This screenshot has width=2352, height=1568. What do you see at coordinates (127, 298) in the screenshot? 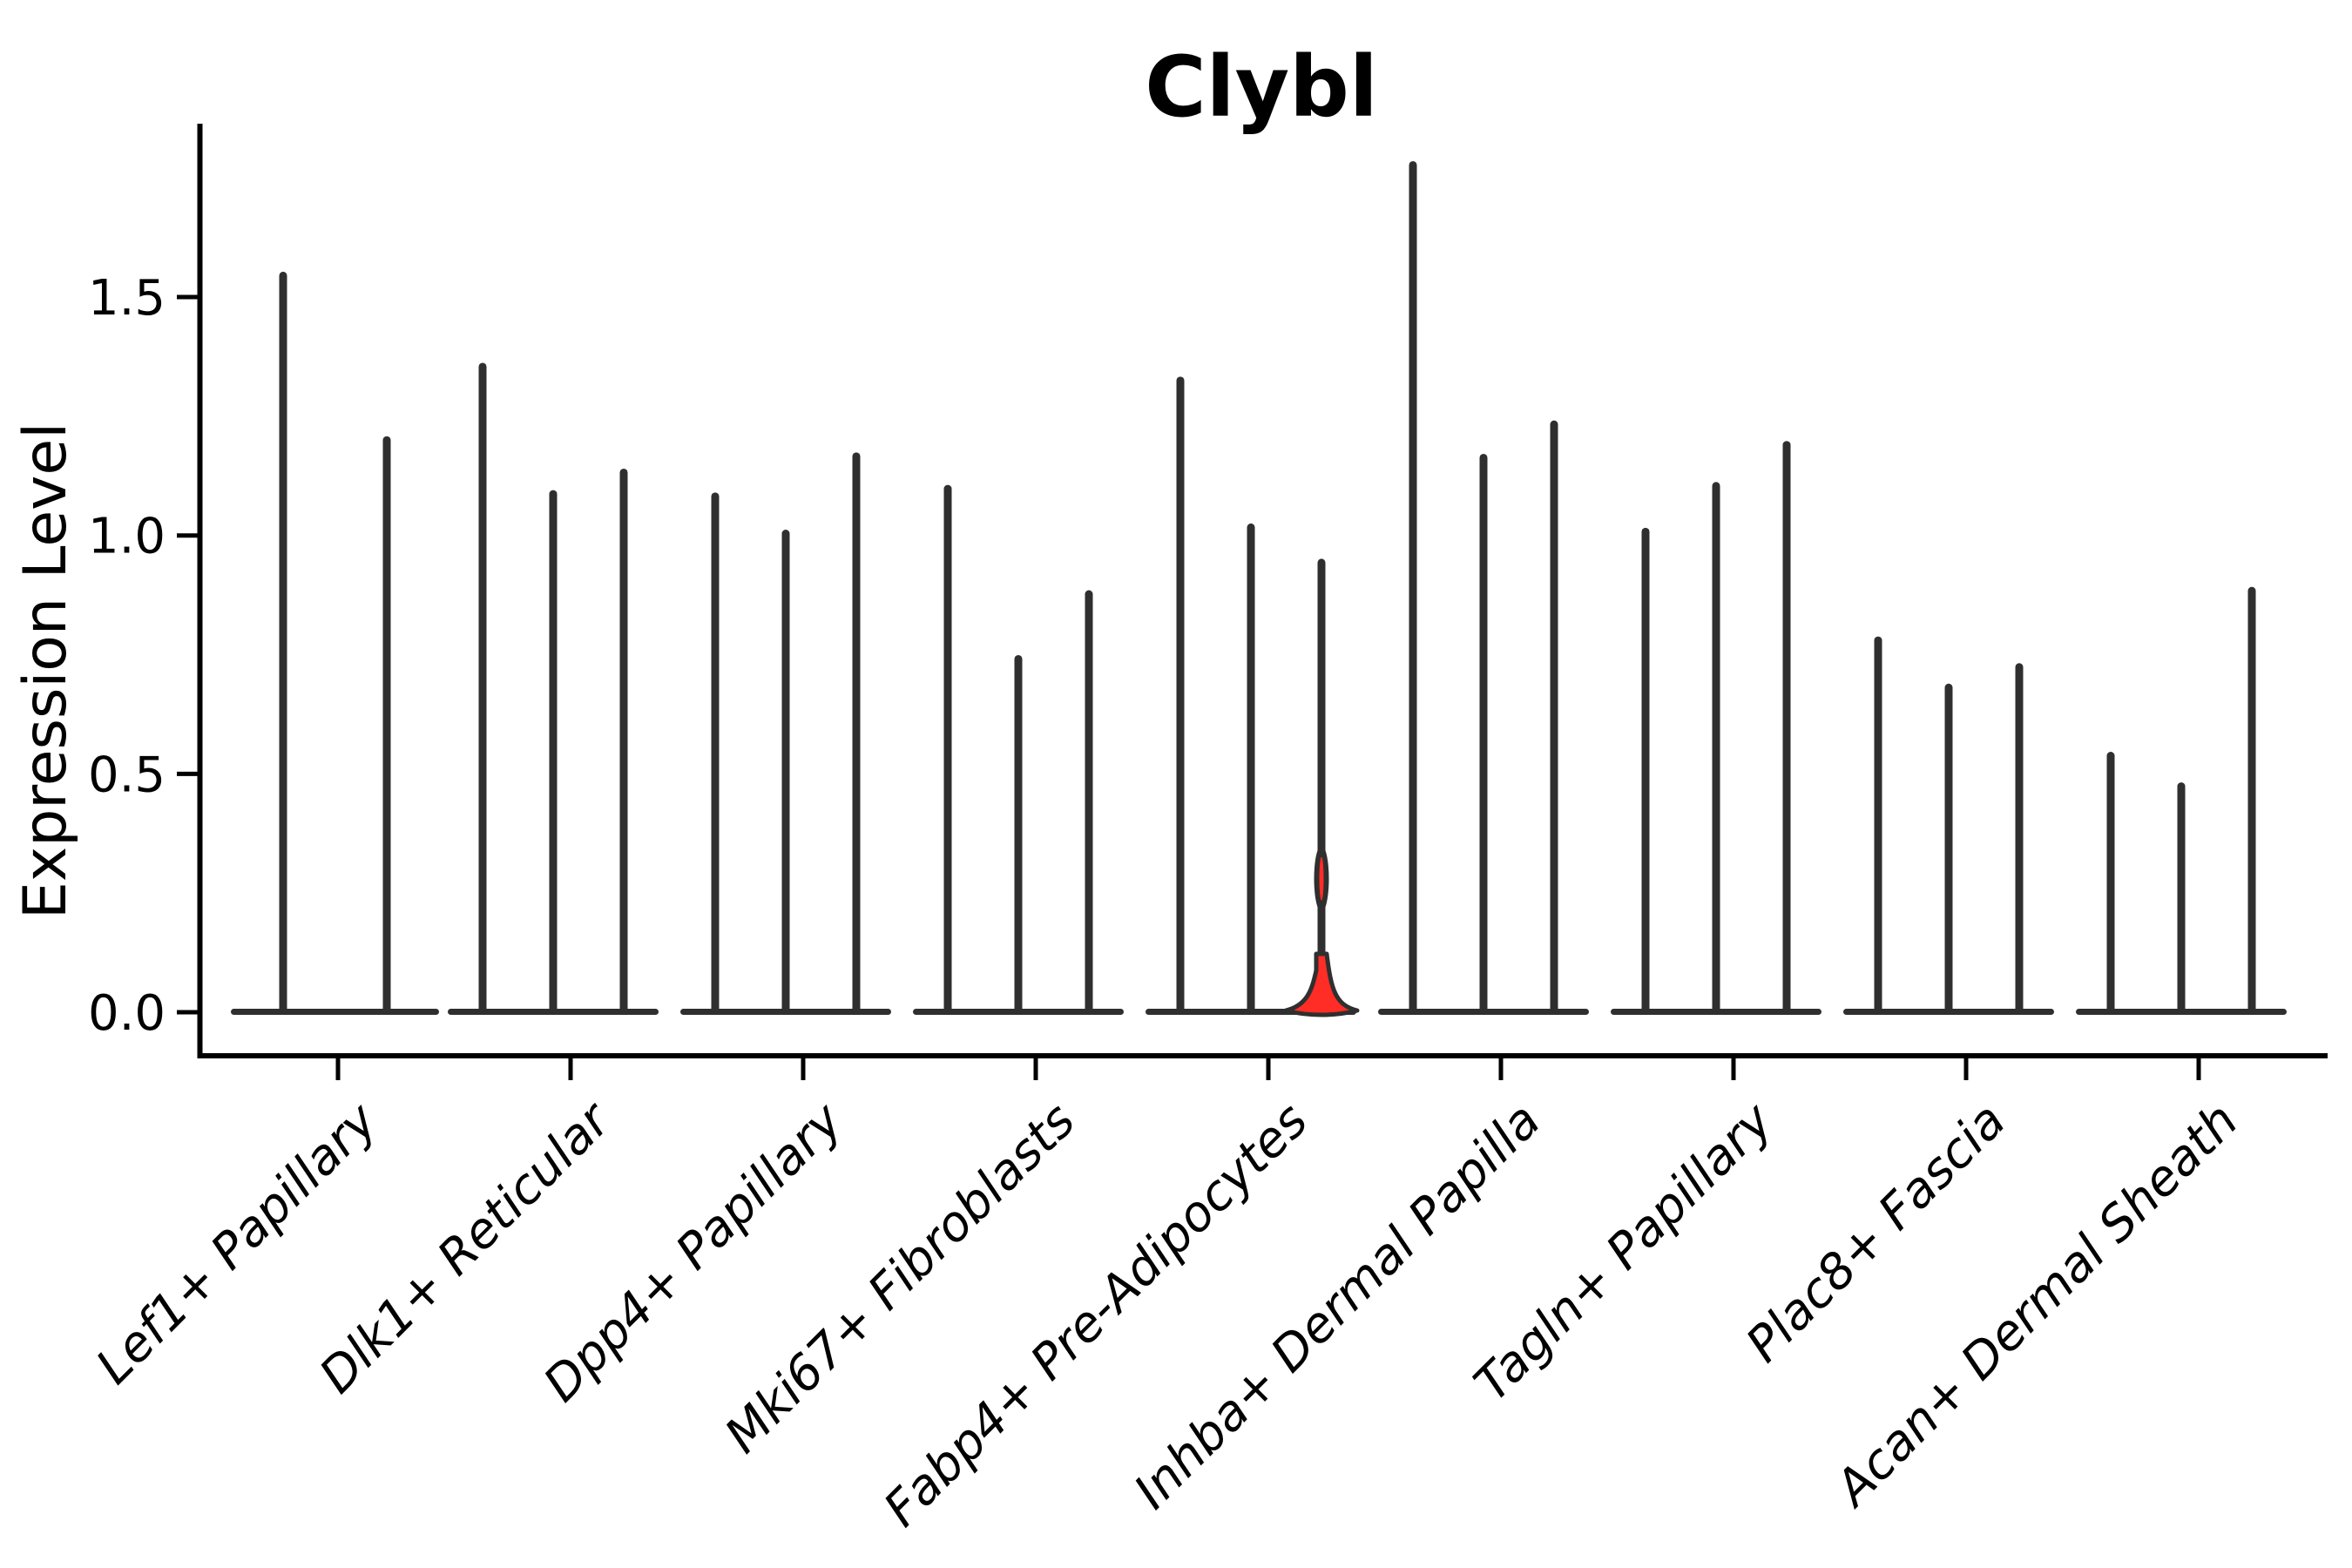
I see `y-tick-label: 1.5` at bounding box center [127, 298].